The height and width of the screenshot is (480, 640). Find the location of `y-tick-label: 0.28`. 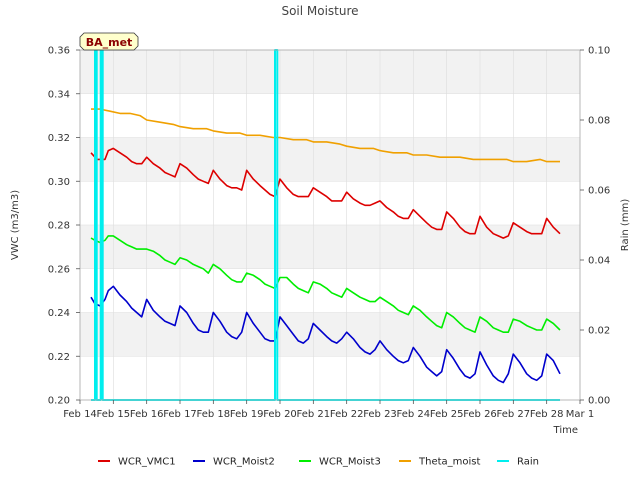

y-tick-label: 0.28 is located at coordinates (59, 226).